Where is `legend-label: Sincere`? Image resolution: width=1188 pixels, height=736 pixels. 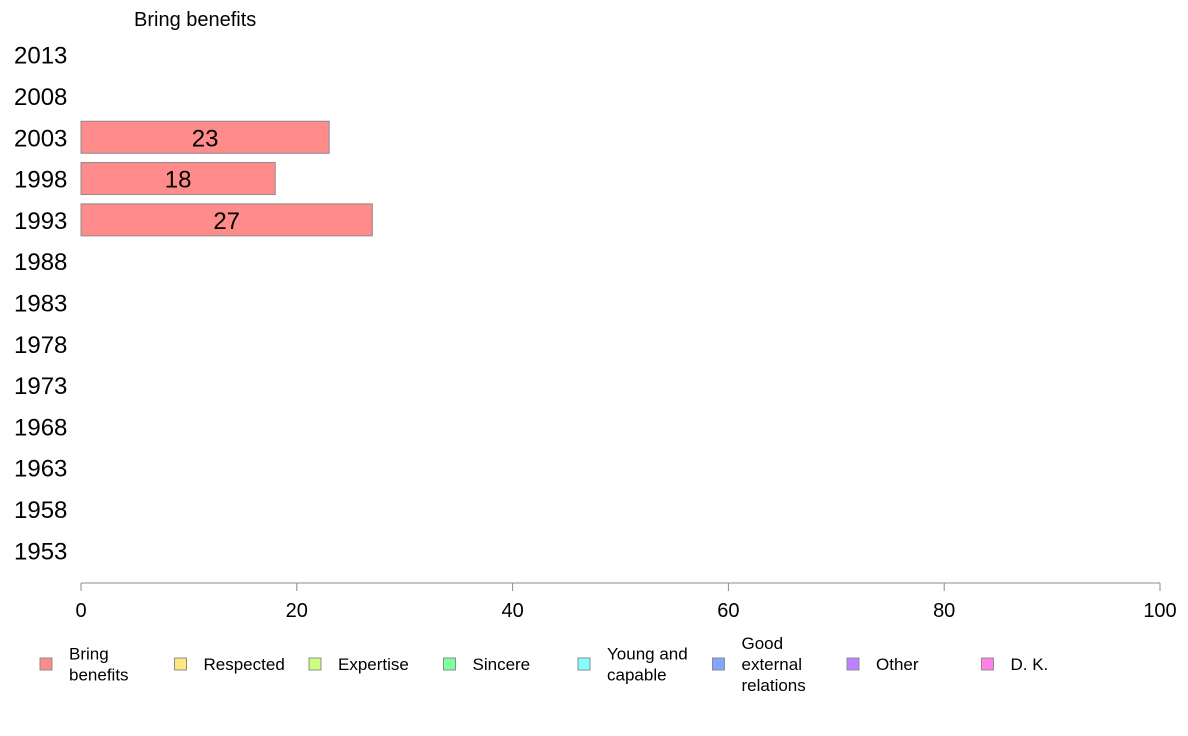
legend-label: Sincere is located at coordinates (502, 664).